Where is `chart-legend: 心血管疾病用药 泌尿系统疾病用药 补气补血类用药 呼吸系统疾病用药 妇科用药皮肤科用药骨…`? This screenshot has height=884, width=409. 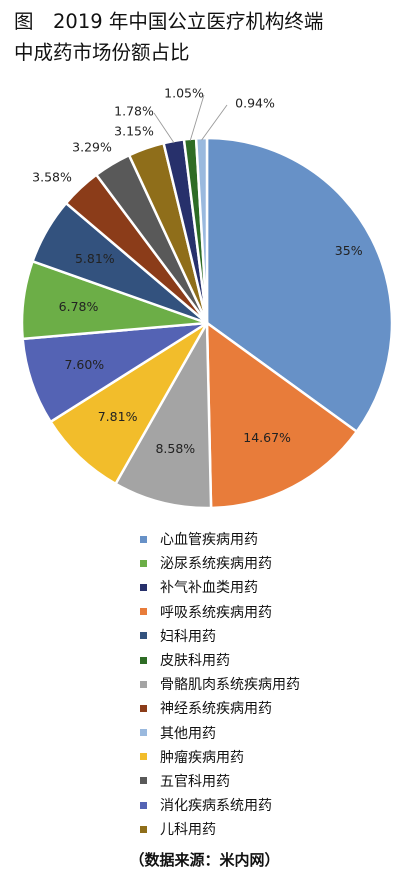 chart-legend: 心血管疾病用药 泌尿系统疾病用药 补气补血类用药 呼吸系统疾病用药 妇科用药皮肤科用药骨… is located at coordinates (220, 684).